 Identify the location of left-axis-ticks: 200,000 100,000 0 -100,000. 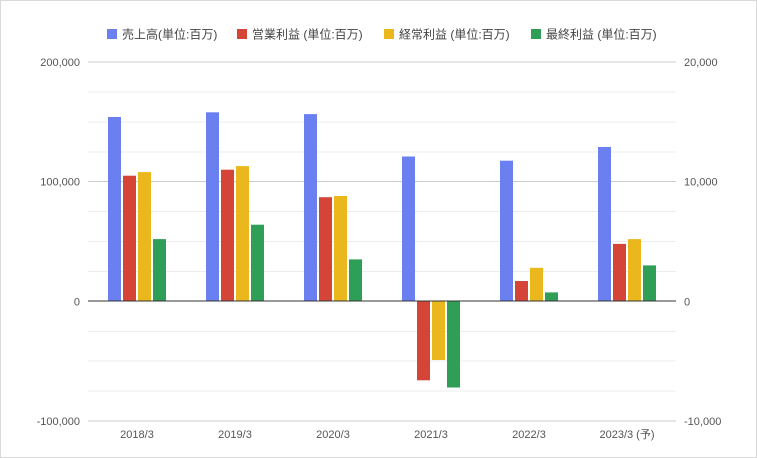
(58, 242).